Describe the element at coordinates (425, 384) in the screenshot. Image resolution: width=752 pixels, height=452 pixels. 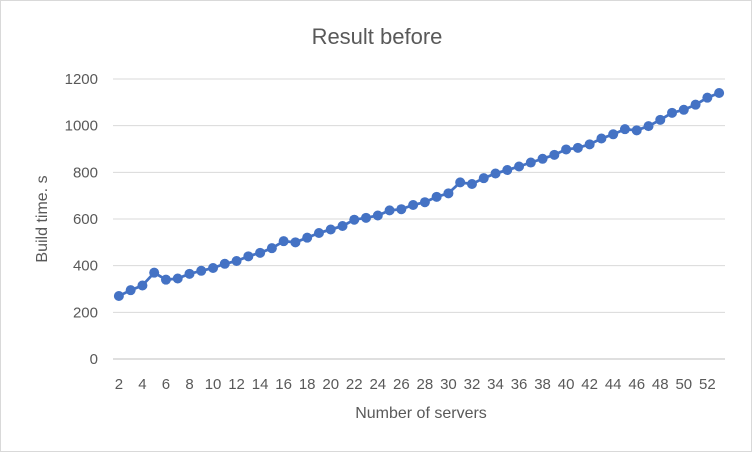
I see `x-tick-label: 28` at that location.